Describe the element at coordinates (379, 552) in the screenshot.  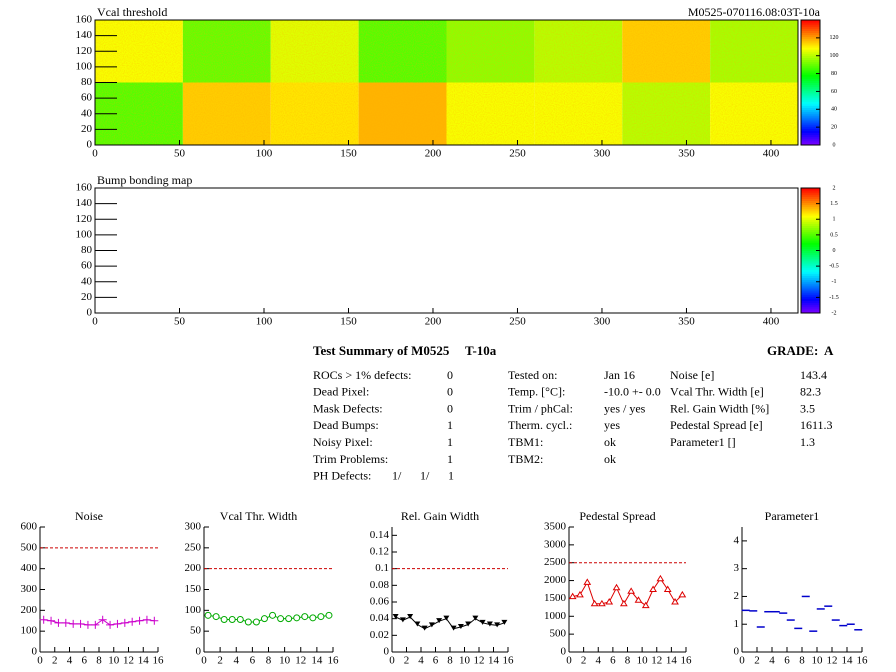
I see `y-tick-label: 0.12` at that location.